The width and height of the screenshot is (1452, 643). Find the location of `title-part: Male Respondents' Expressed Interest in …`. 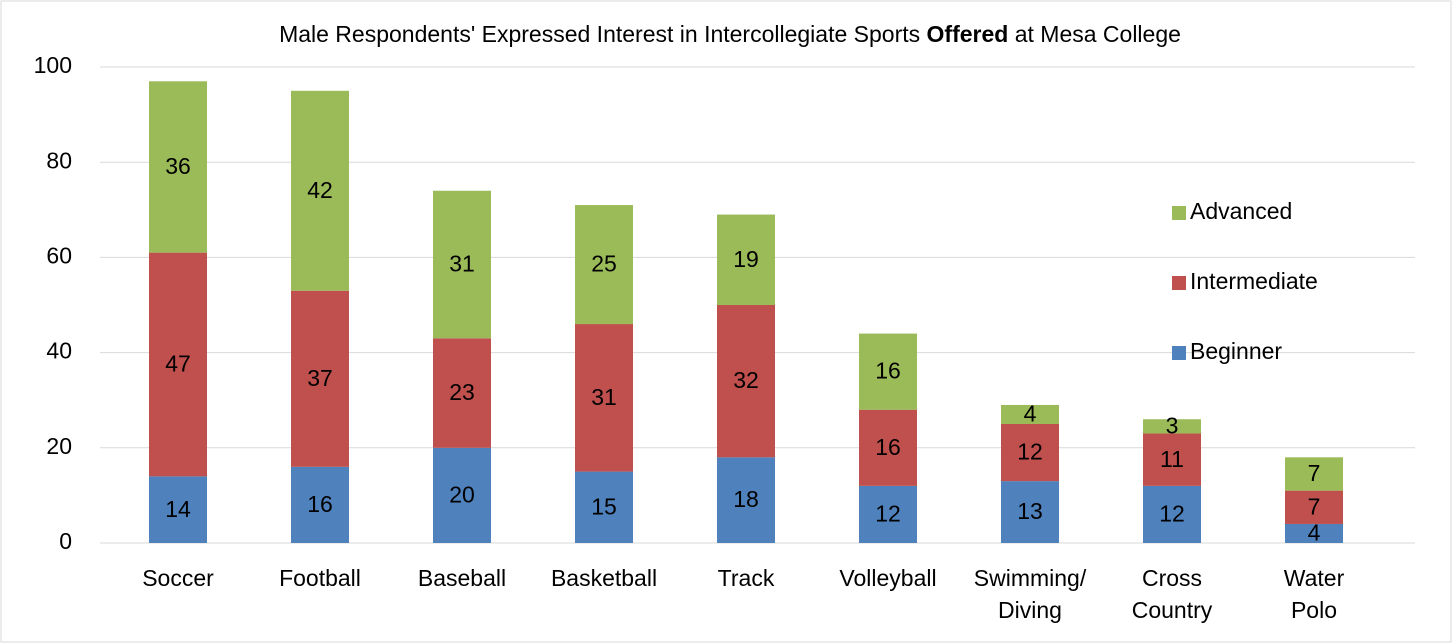

title-part: Male Respondents' Expressed Interest in … is located at coordinates (600, 34).